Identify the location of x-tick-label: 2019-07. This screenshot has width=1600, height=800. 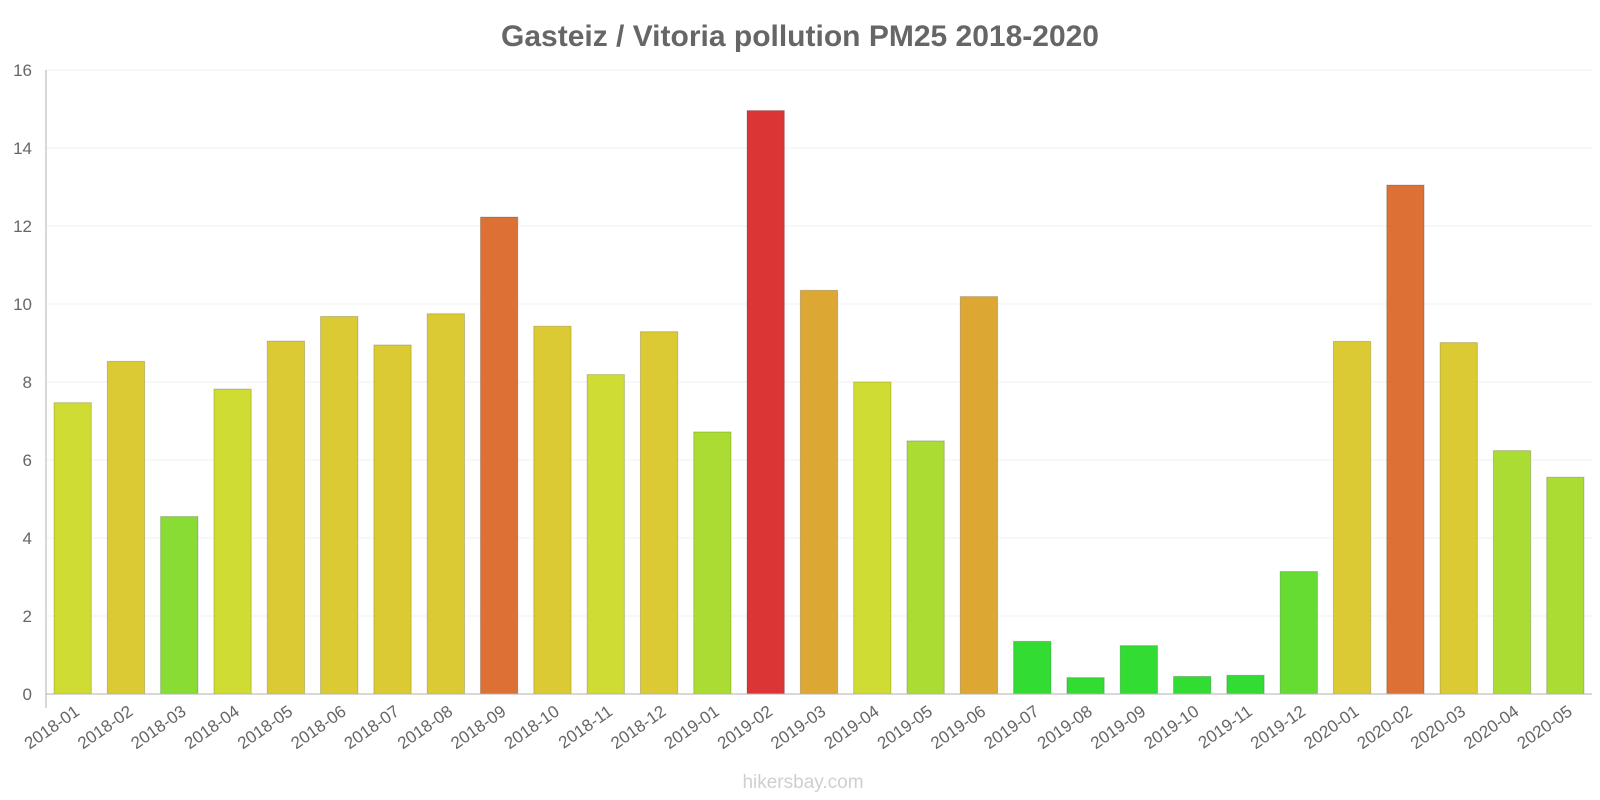
(1012, 727).